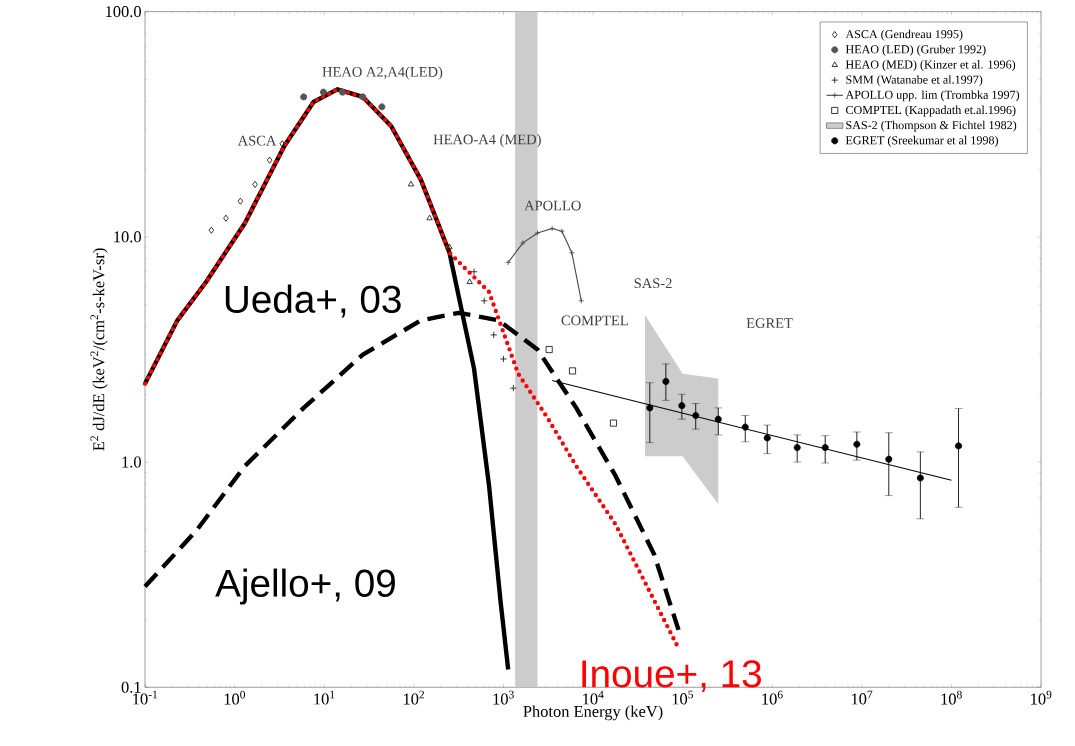  Describe the element at coordinates (769, 323) in the screenshot. I see `annotation: EGRET` at that location.